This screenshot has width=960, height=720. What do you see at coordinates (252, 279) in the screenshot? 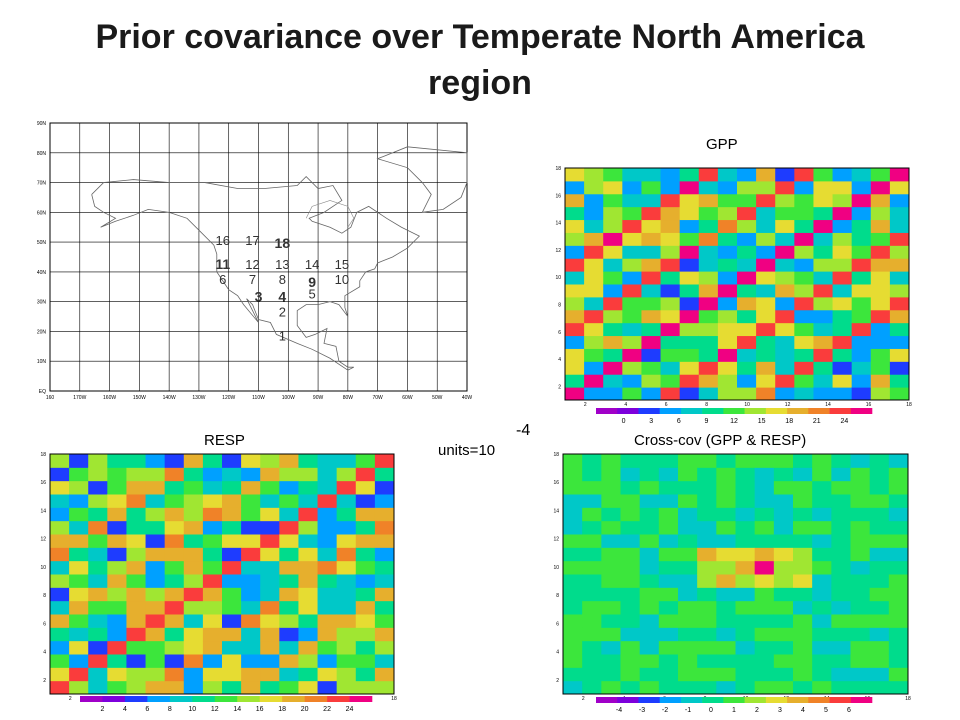
I see `region-label-7: 7` at bounding box center [252, 279].